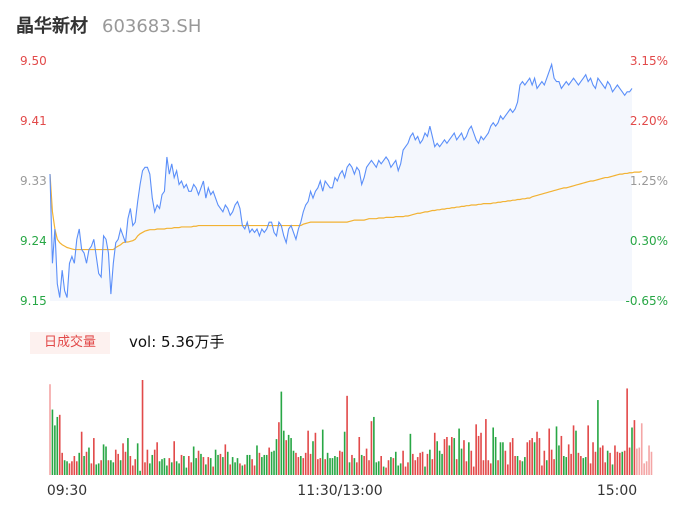  I want to click on x-tick: 15:00, so click(617, 491).